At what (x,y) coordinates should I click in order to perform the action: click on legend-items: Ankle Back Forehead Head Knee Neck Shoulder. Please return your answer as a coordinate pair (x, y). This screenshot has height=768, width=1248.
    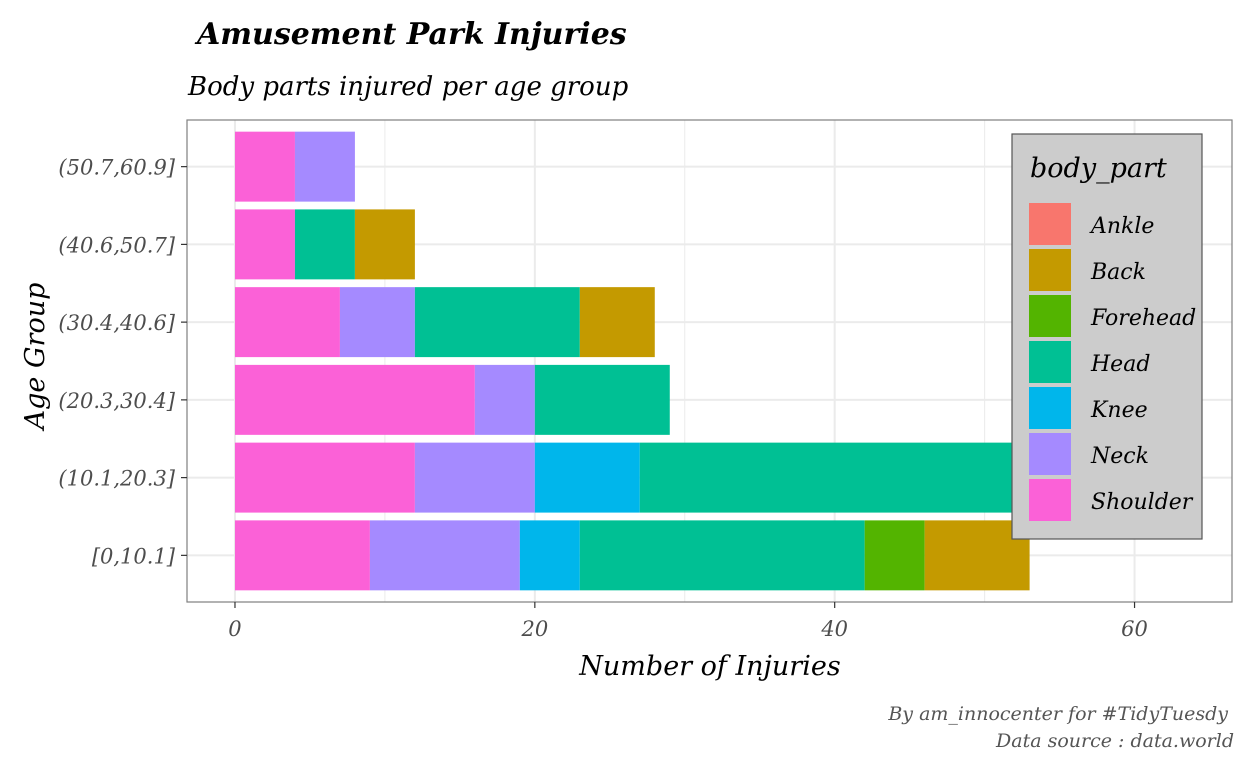
    Looking at the image, I should click on (1112, 362).